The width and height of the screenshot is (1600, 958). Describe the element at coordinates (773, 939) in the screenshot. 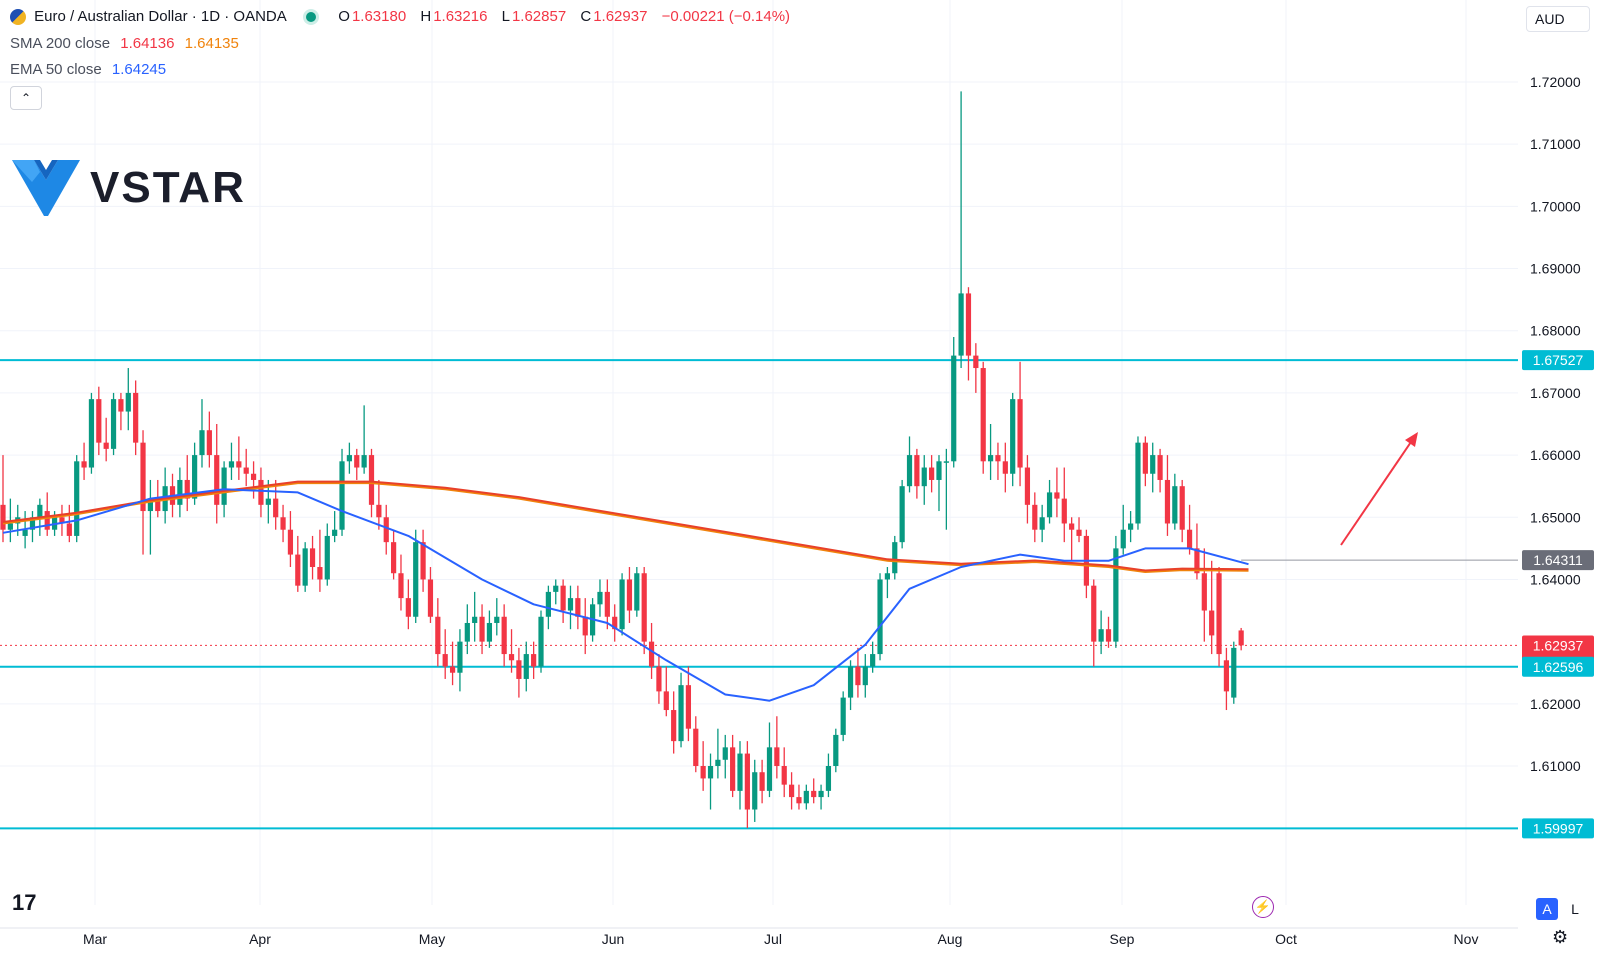

I see `x-tick-label: Jul` at that location.